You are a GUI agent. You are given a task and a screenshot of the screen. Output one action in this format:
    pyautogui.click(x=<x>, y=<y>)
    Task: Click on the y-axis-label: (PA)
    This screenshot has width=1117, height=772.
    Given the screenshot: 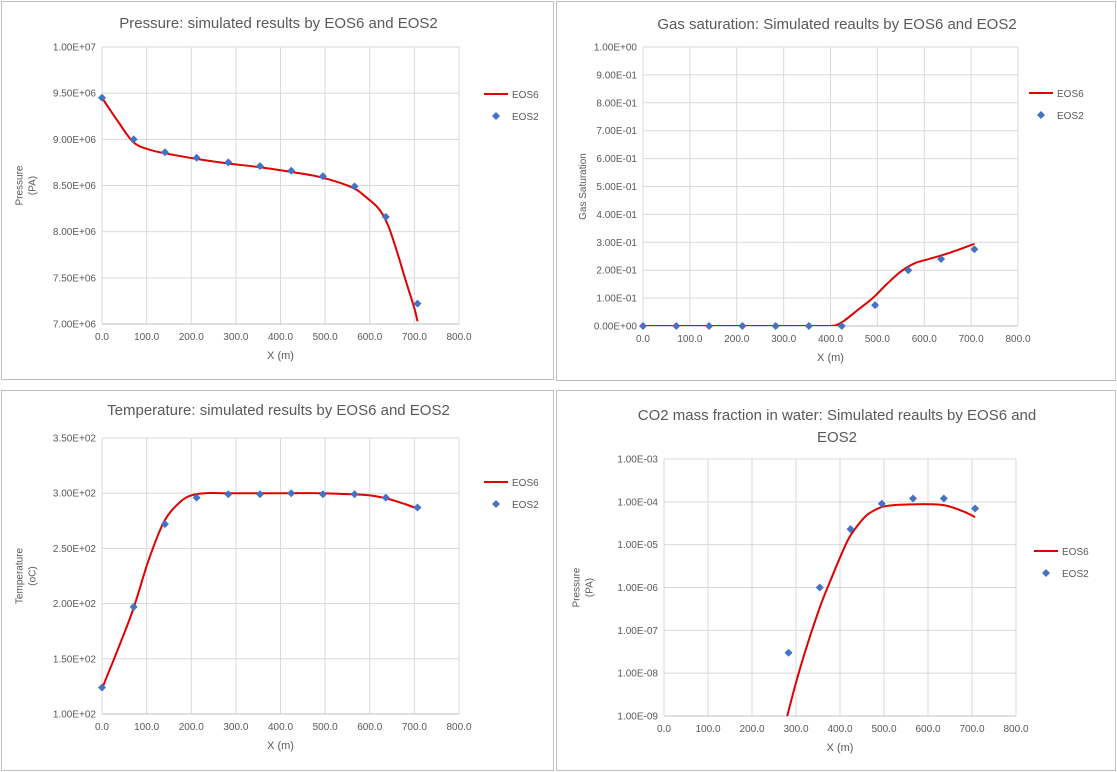 What is the action you would take?
    pyautogui.click(x=33, y=185)
    